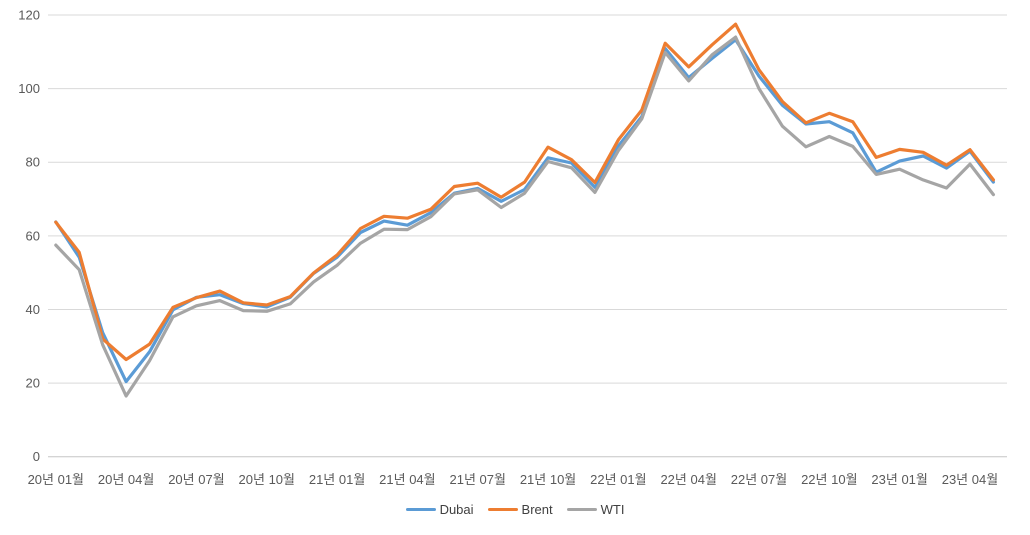  I want to click on y-tick-label-120: 120, so click(29, 15).